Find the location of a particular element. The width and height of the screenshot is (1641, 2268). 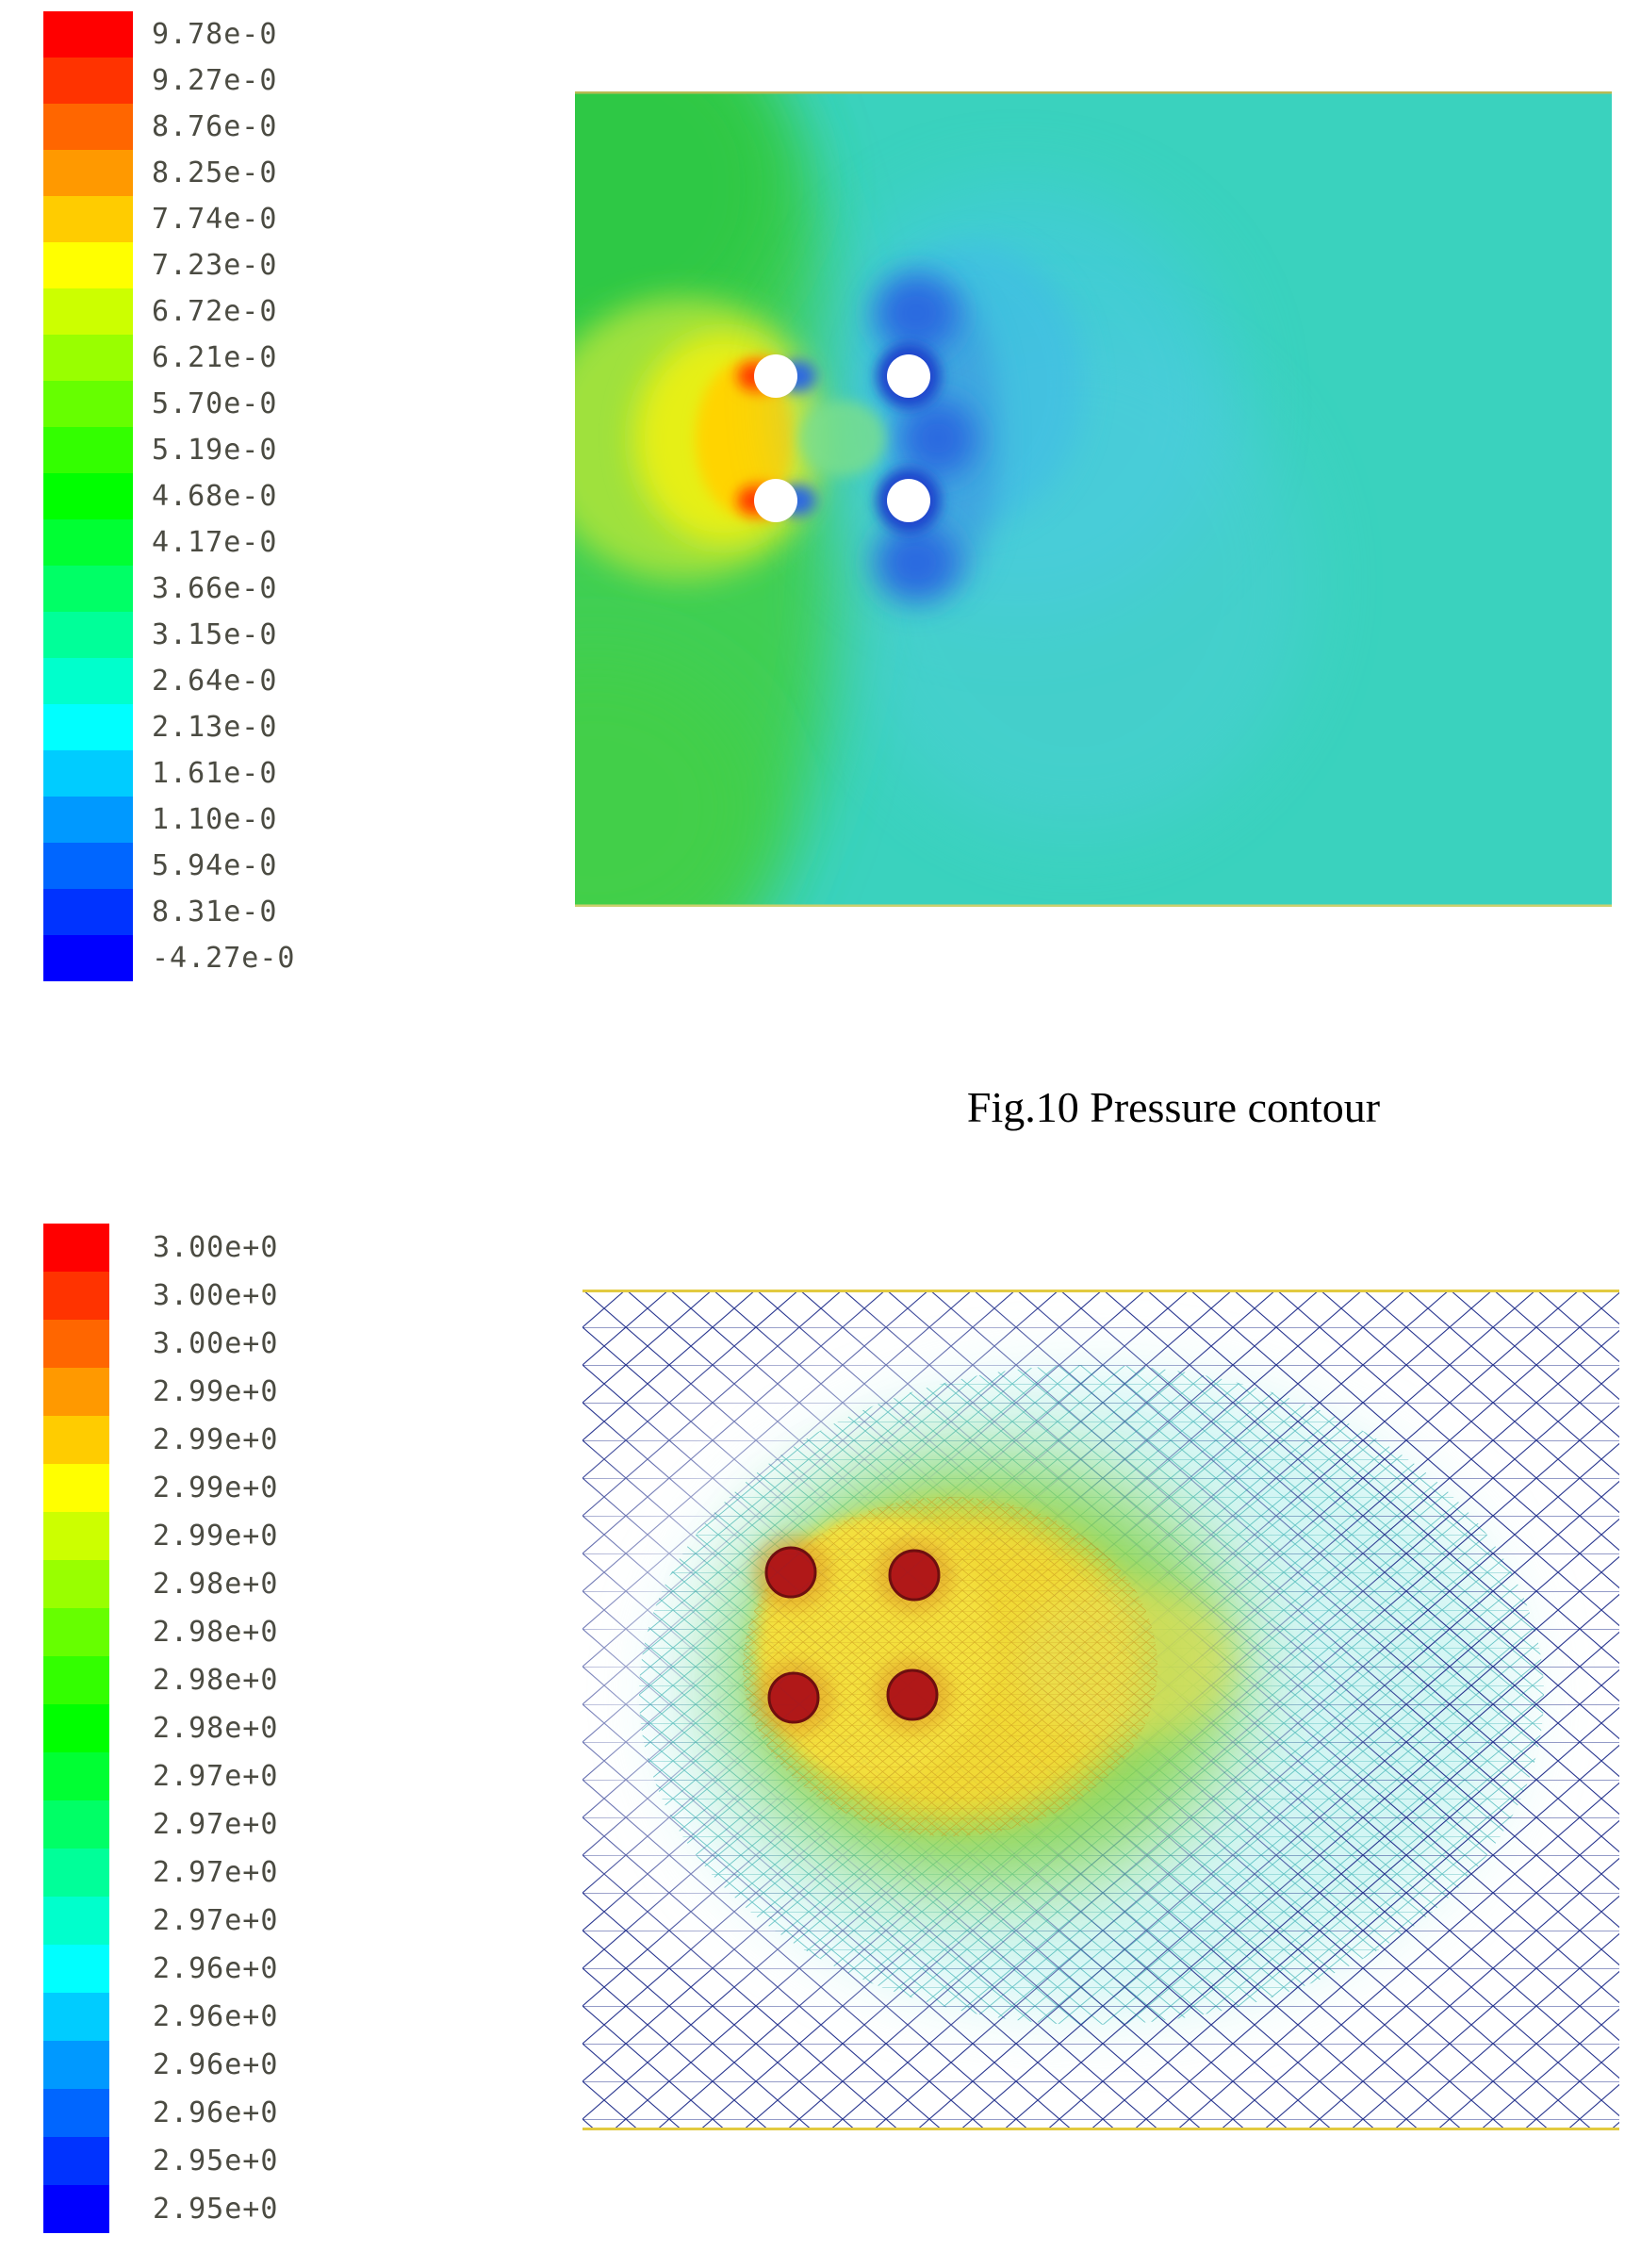

legend-row: 2.64e-0 is located at coordinates (169, 681).